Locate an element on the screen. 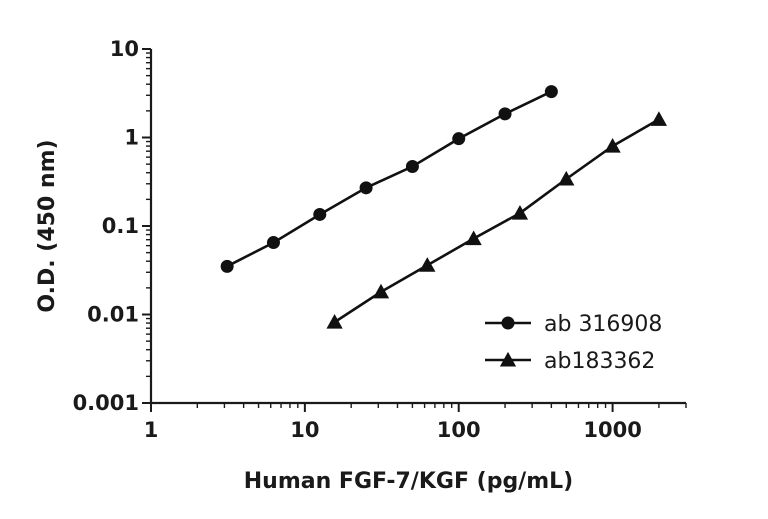 The image size is (768, 519). legend-label: ab 316908 is located at coordinates (603, 324).